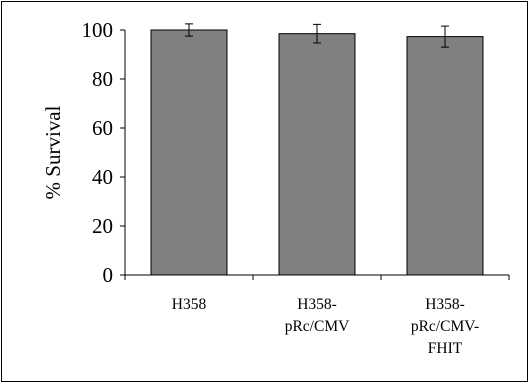 The image size is (531, 385). I want to click on error-bars, so click(317, 35).